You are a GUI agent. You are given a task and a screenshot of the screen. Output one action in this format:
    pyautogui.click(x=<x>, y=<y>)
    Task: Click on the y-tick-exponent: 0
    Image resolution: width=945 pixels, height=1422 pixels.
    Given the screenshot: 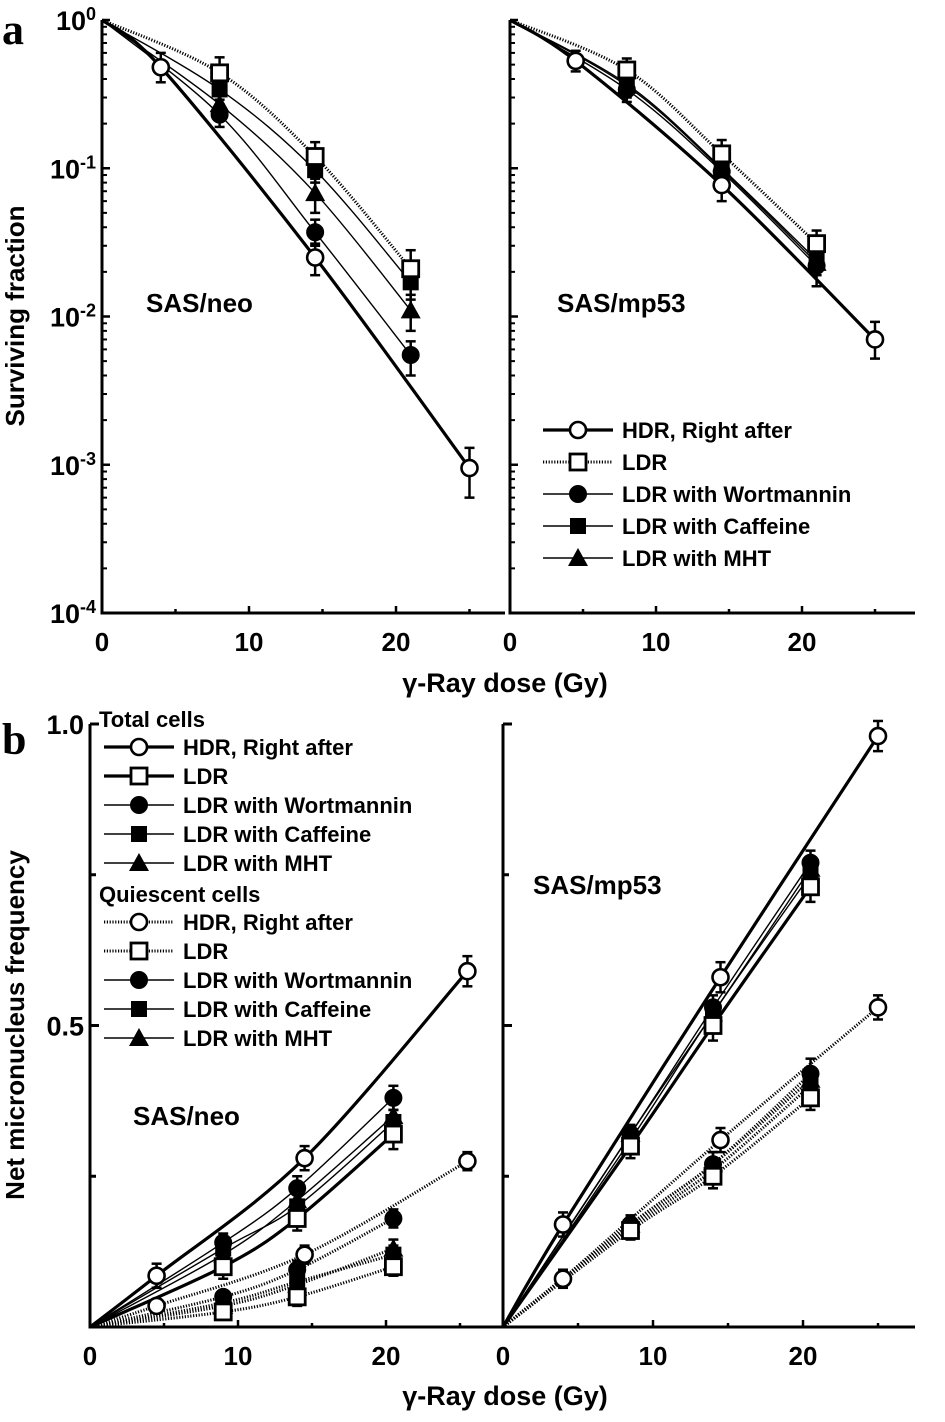 What is the action you would take?
    pyautogui.click(x=91, y=14)
    